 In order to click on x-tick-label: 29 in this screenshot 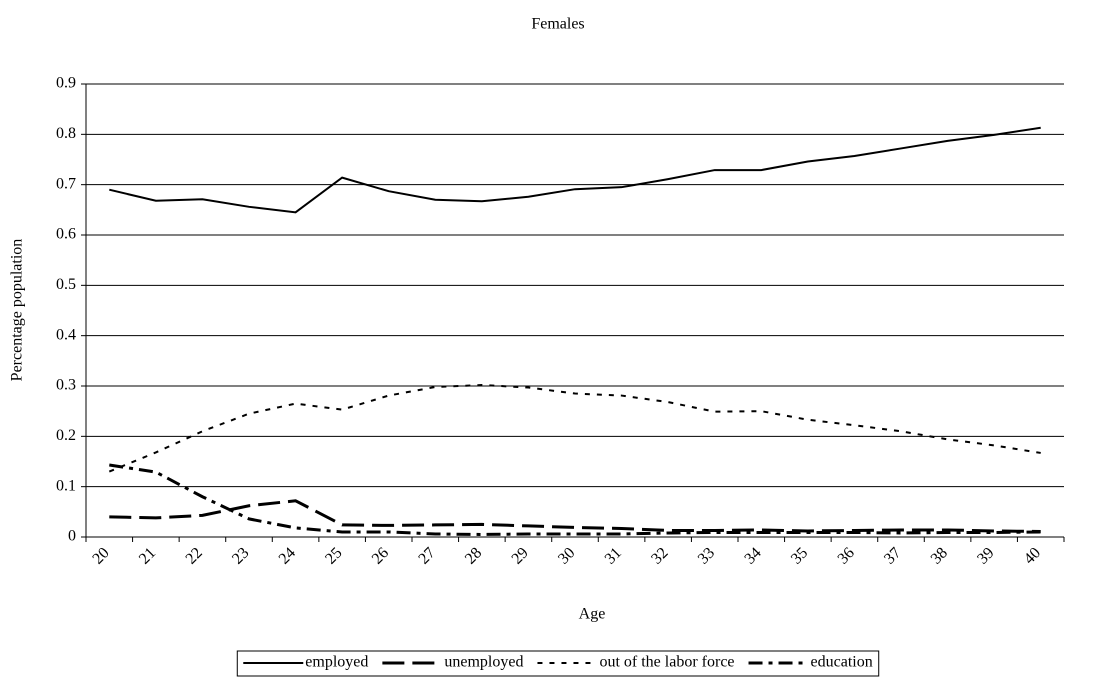, I will do `click(520, 555)`.